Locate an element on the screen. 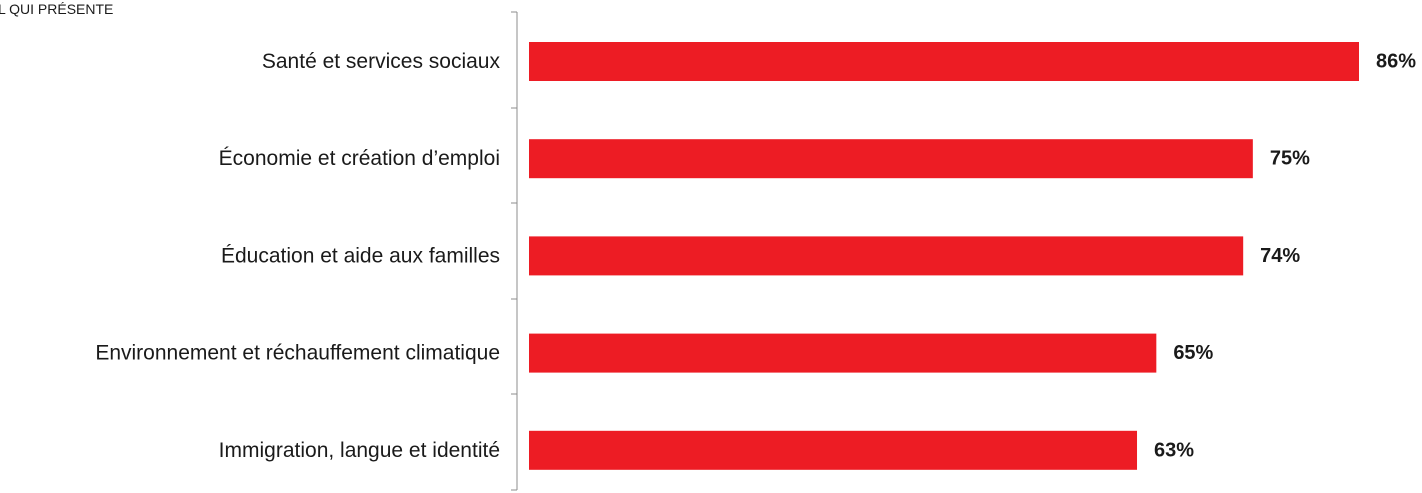 This screenshot has width=1422, height=493. data-label: 86% is located at coordinates (1396, 62).